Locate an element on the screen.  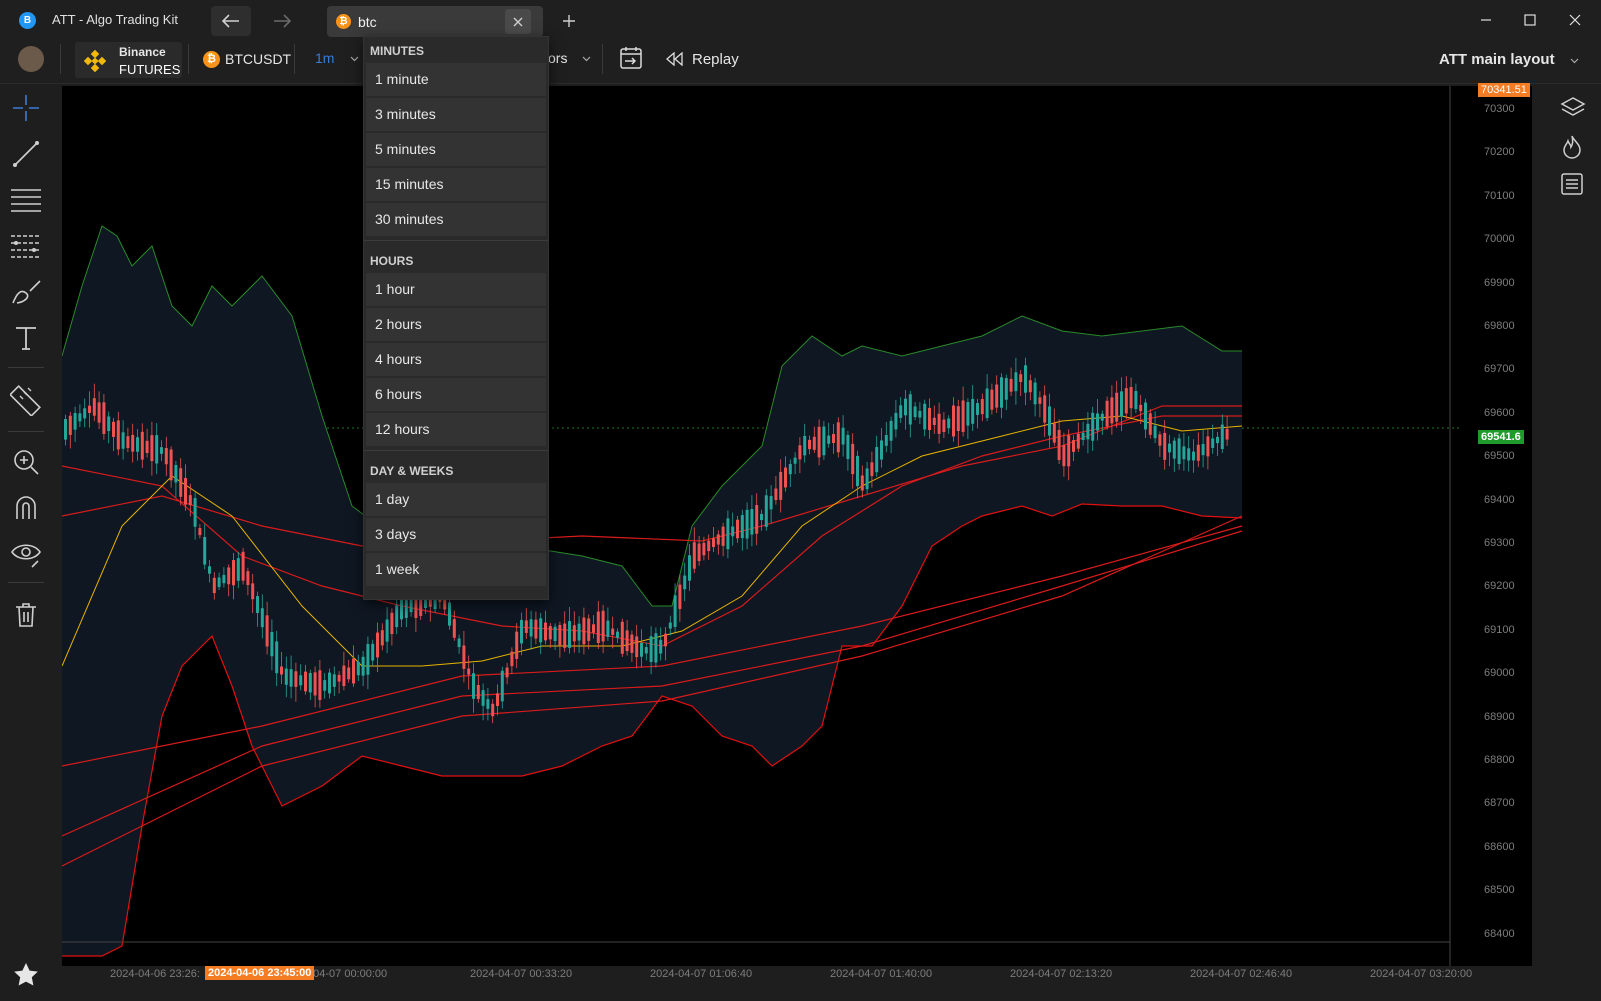
time-axis-label: 2024-04-07 02:13:20 is located at coordinates (1061, 974).